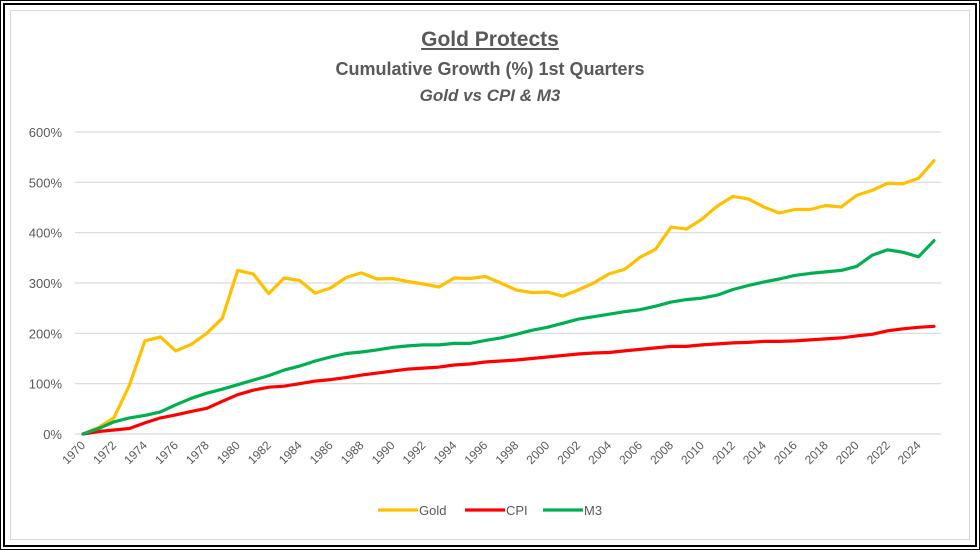 This screenshot has height=550, width=980. Describe the element at coordinates (73, 452) in the screenshot. I see `x-tick-label: 1970` at that location.